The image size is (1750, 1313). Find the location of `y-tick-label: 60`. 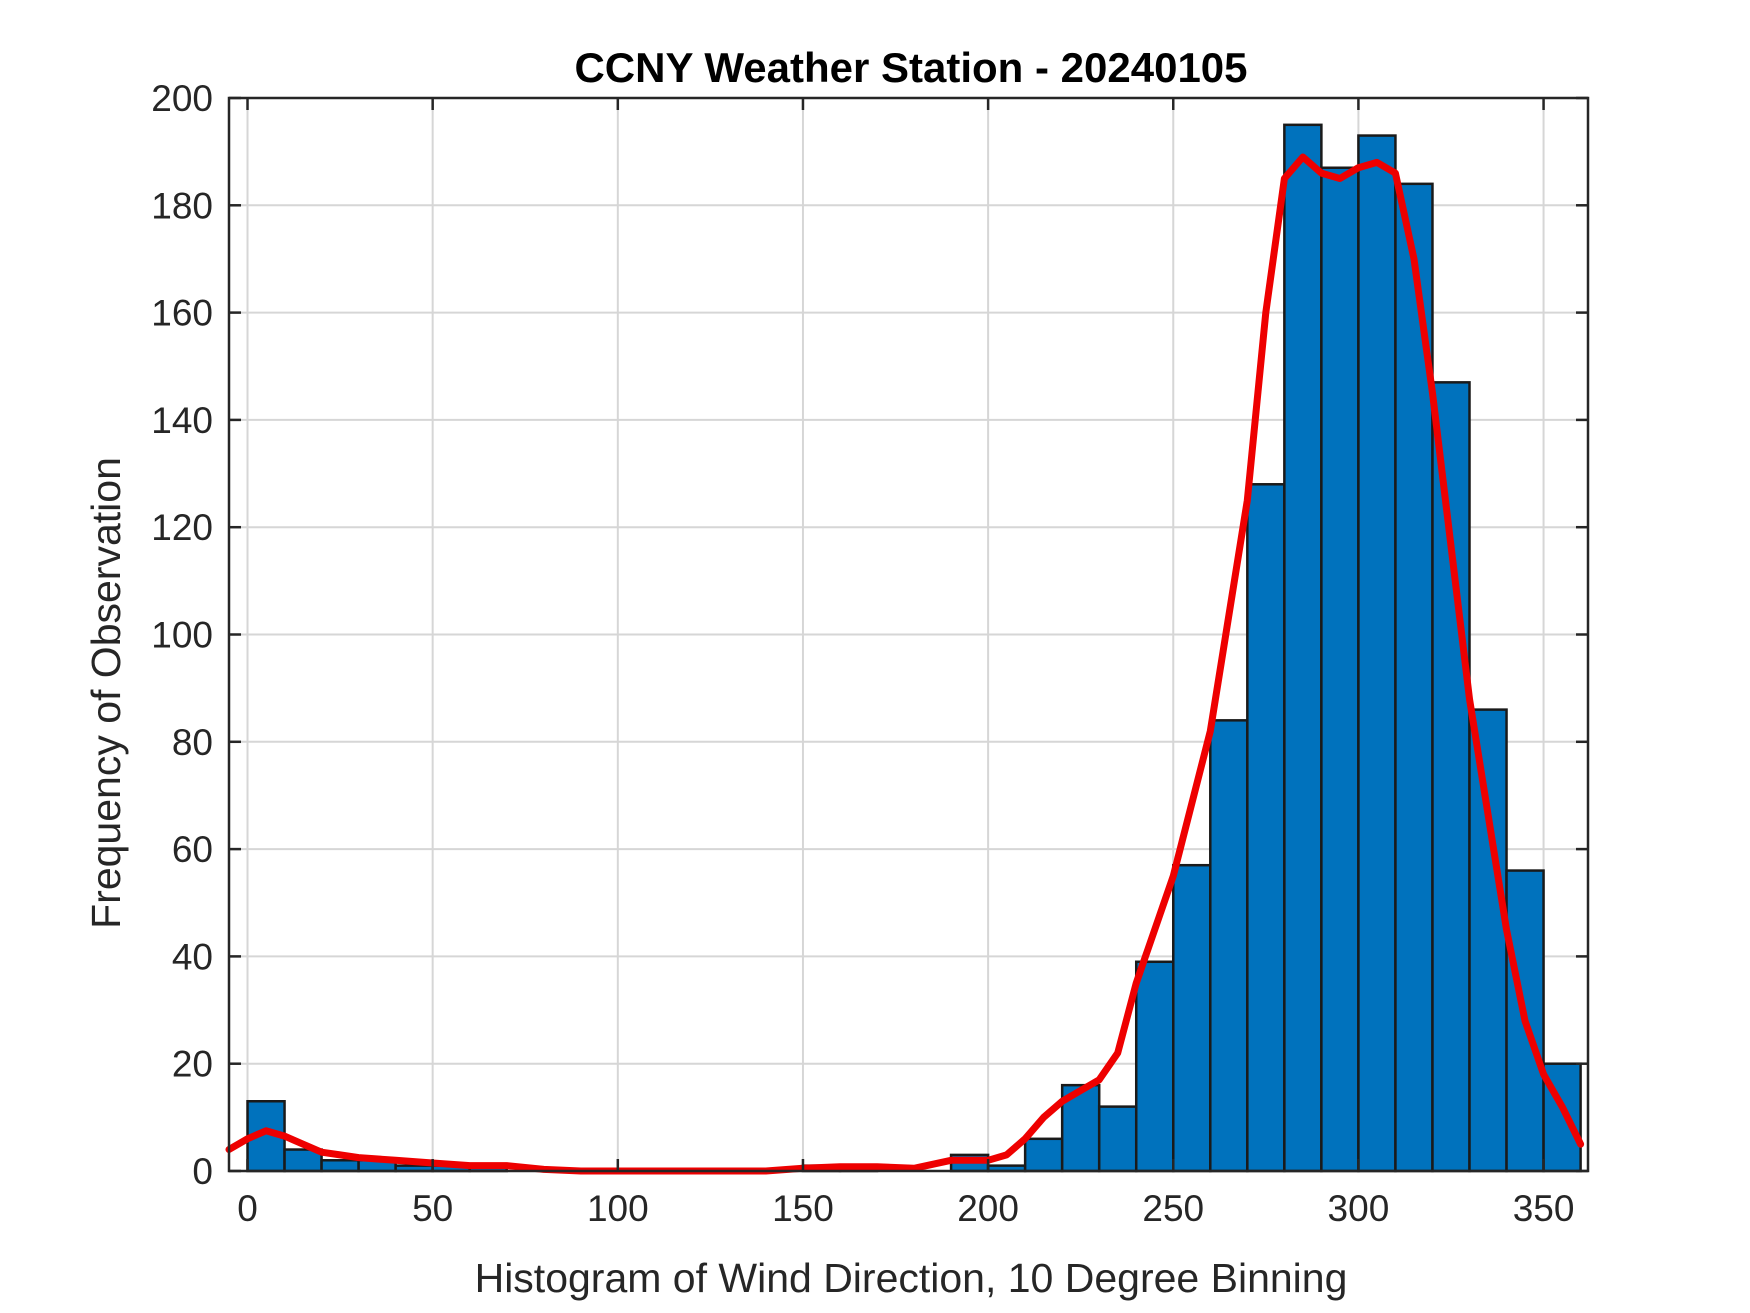

y-tick-label: 60 is located at coordinates (192, 849).